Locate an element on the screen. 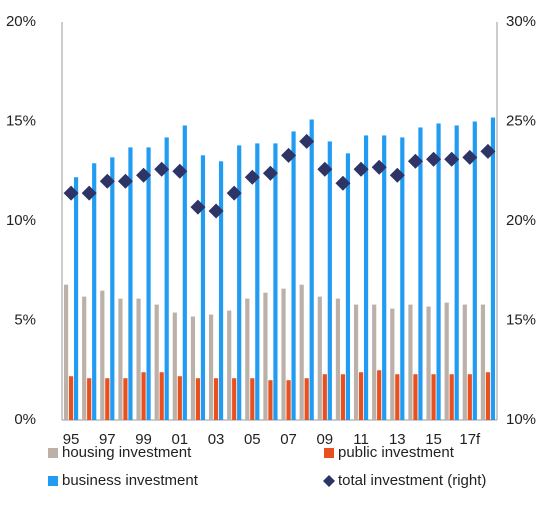 The height and width of the screenshot is (520, 554). x-tick-label: 11 is located at coordinates (361, 439).